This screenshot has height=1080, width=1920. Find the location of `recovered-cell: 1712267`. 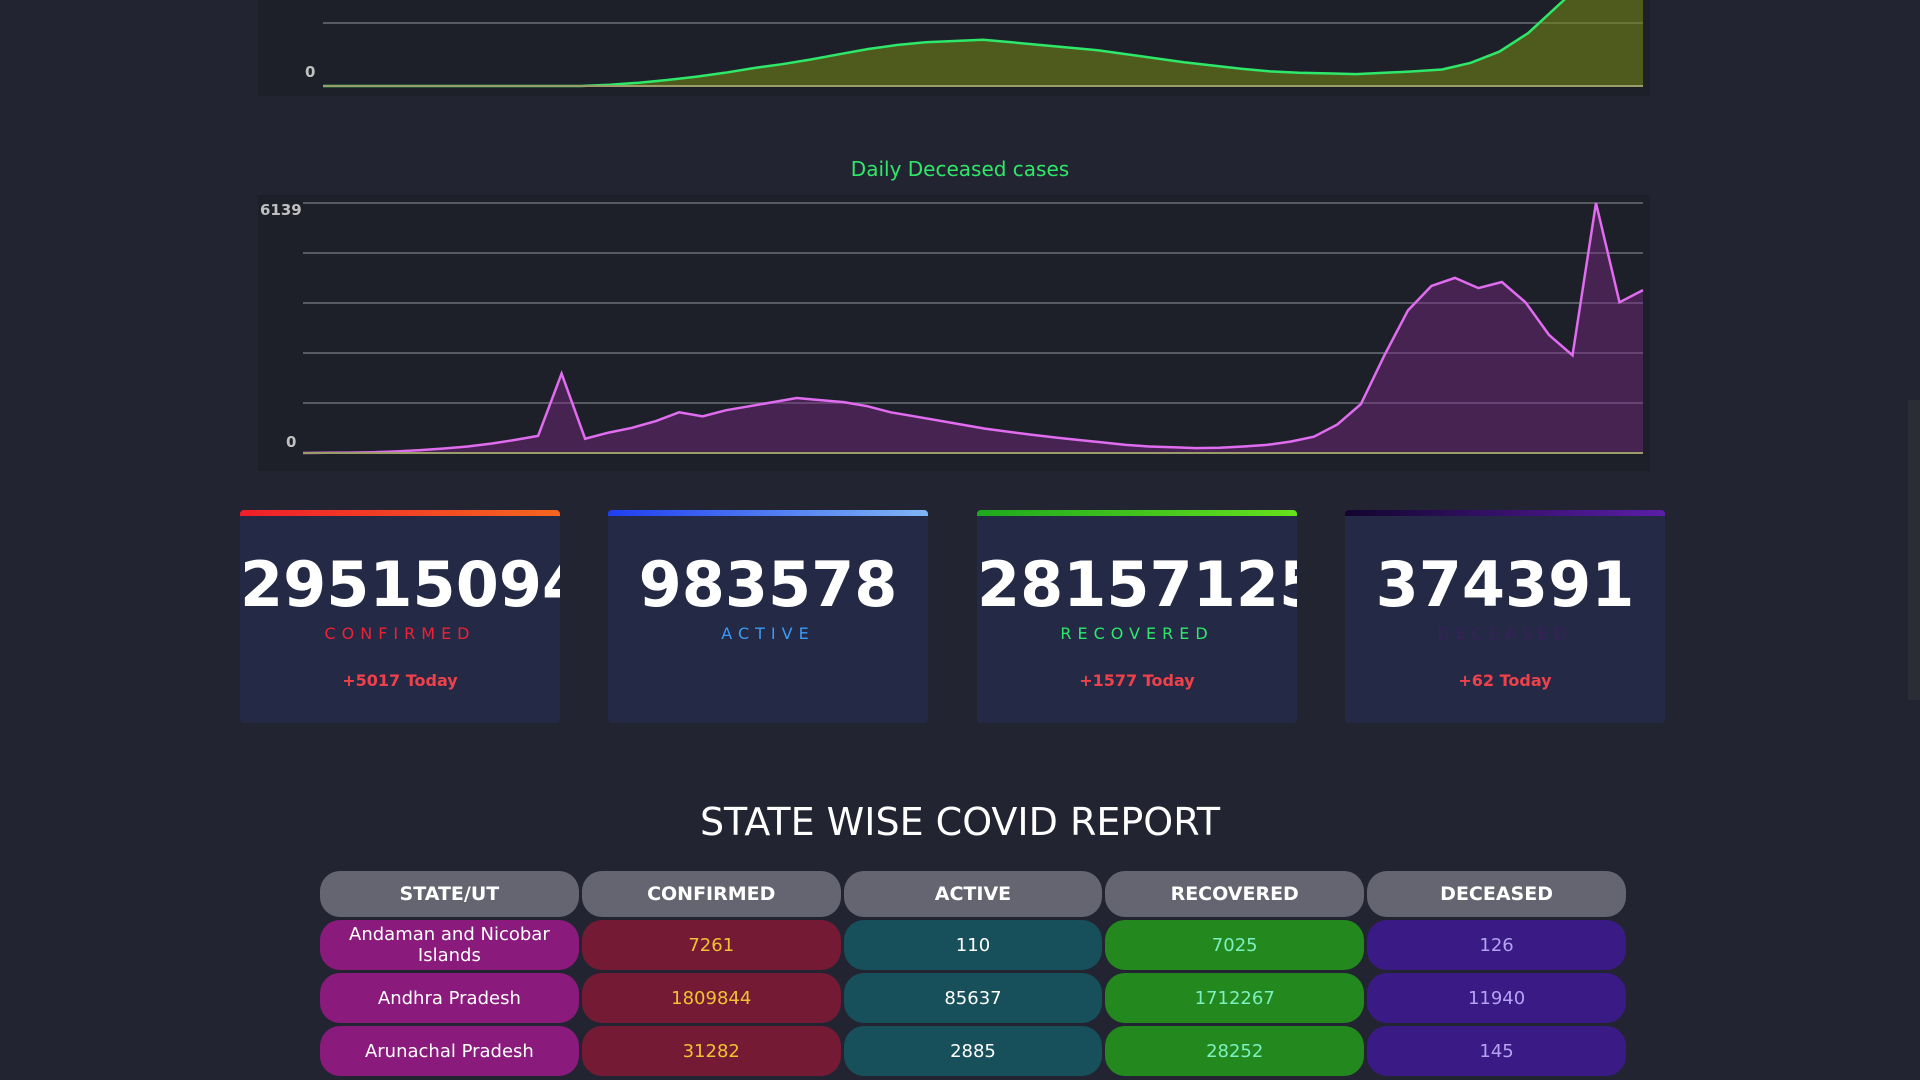

recovered-cell: 1712267 is located at coordinates (1235, 998).